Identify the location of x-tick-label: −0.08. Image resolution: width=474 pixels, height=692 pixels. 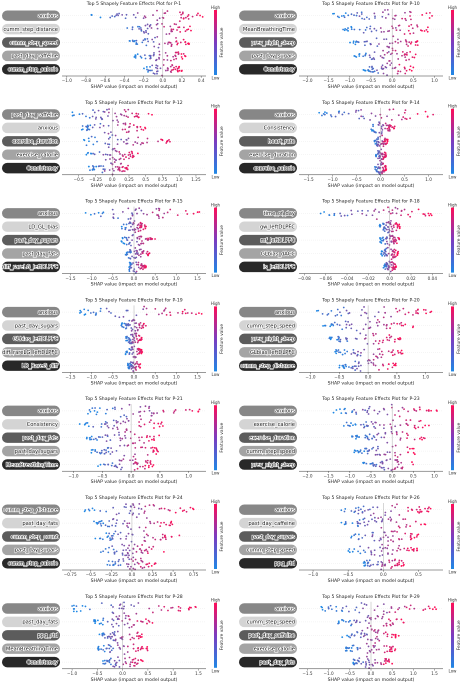
(304, 278).